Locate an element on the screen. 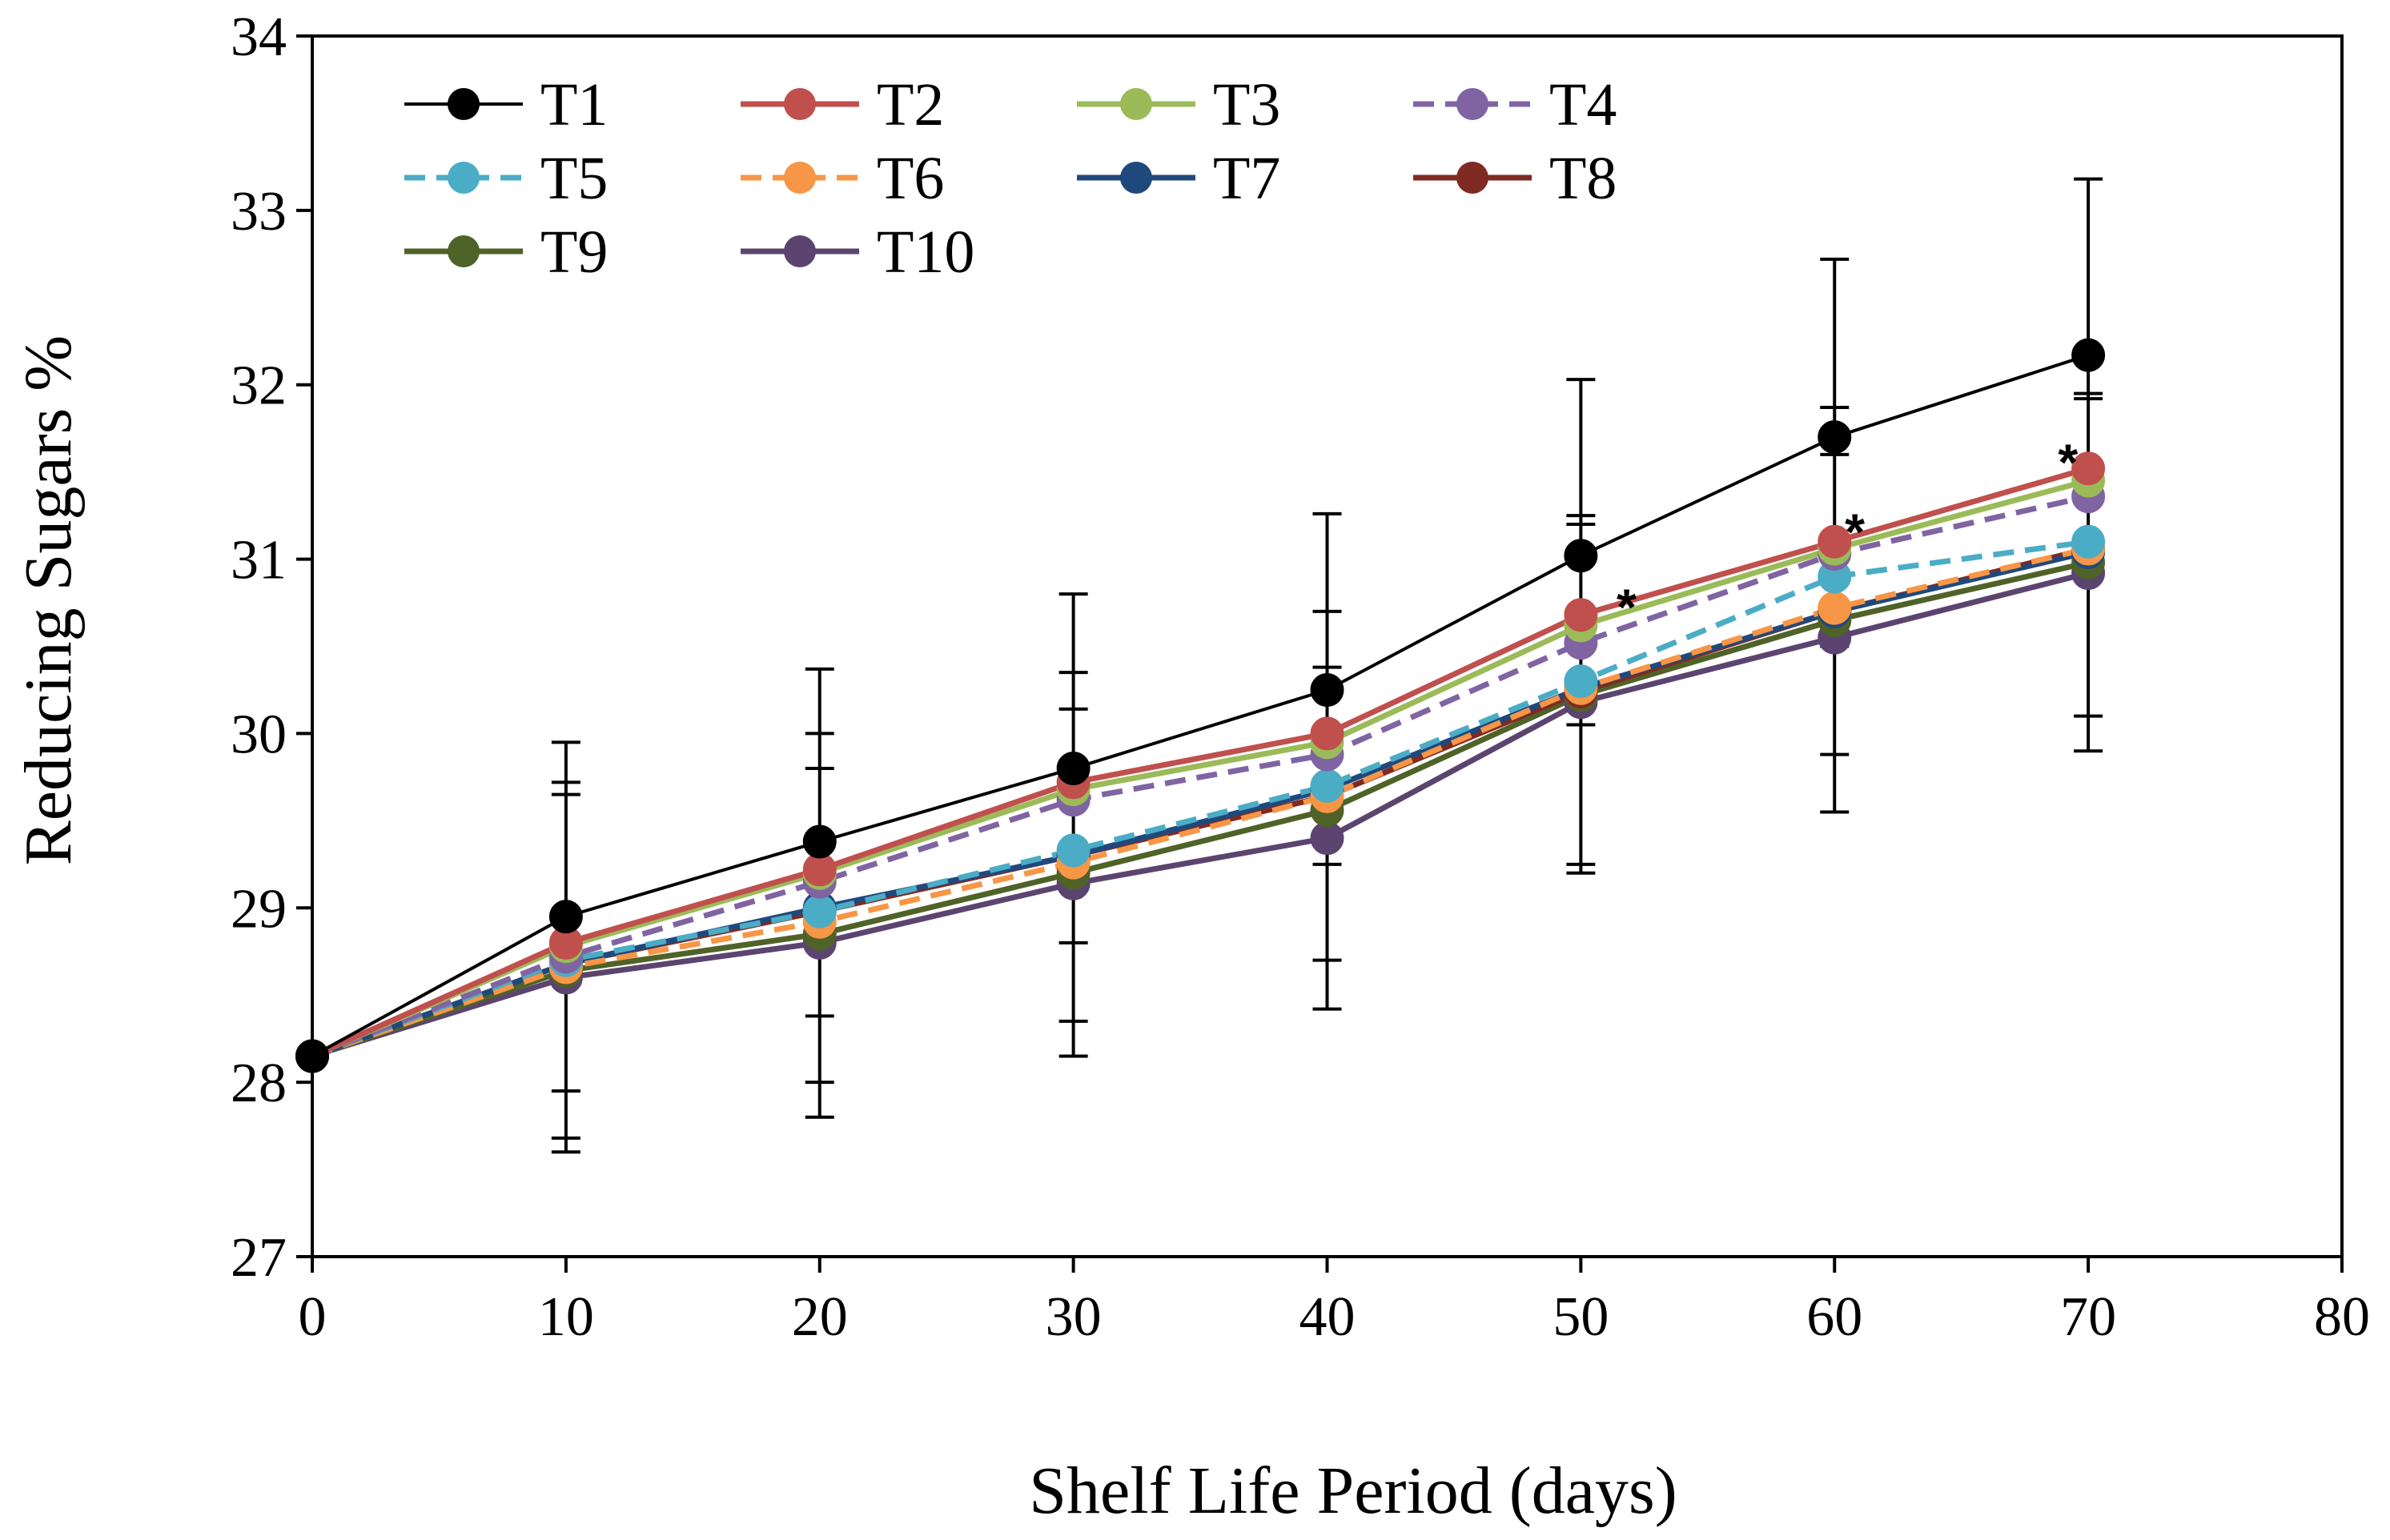  x-tick-label: 80 is located at coordinates (2342, 1317).